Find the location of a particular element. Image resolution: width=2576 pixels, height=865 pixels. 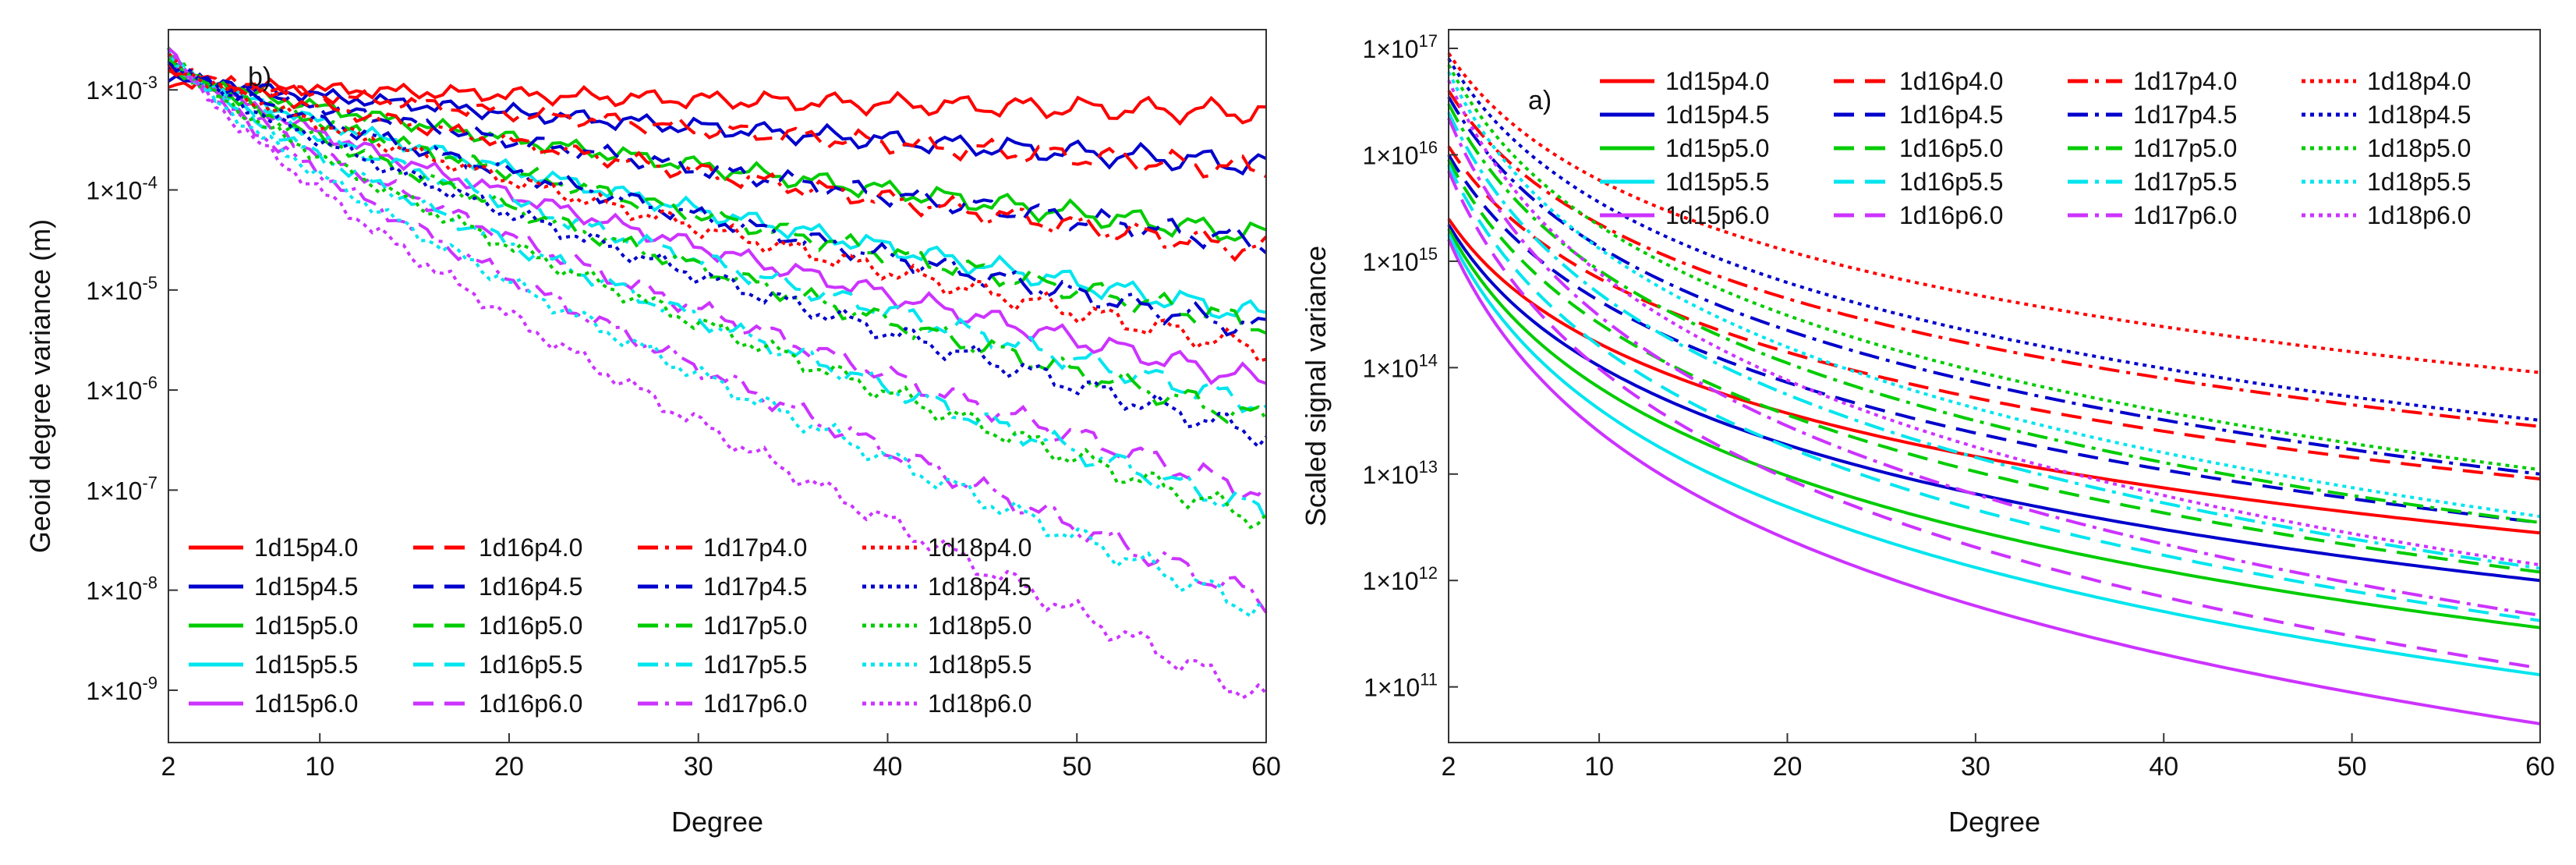

legend-item: 1d16p5.5 is located at coordinates (497, 665).